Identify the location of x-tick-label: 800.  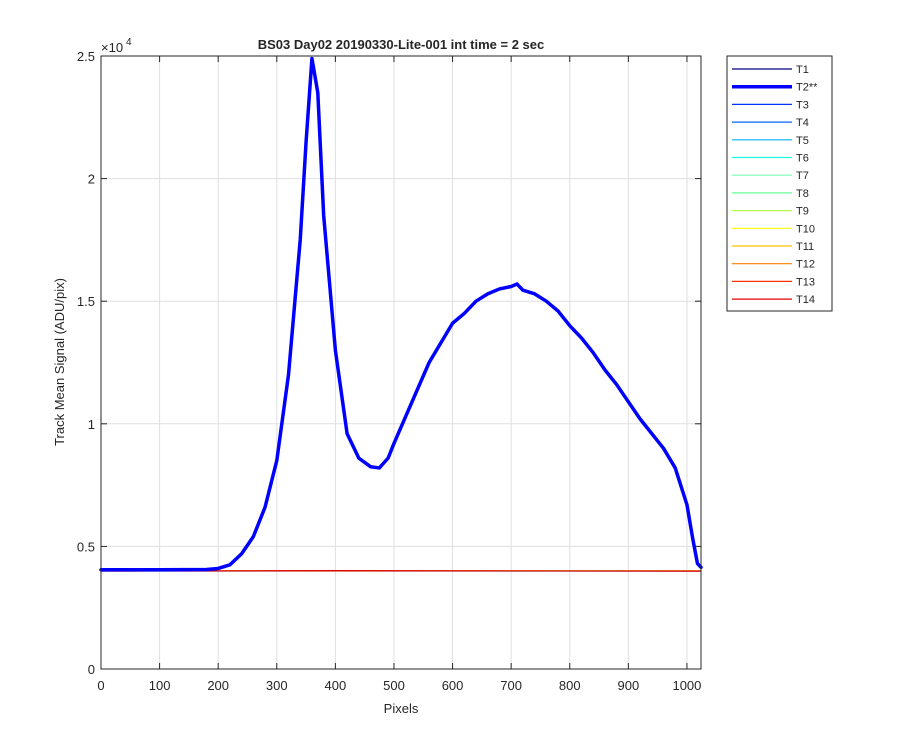
(570, 685).